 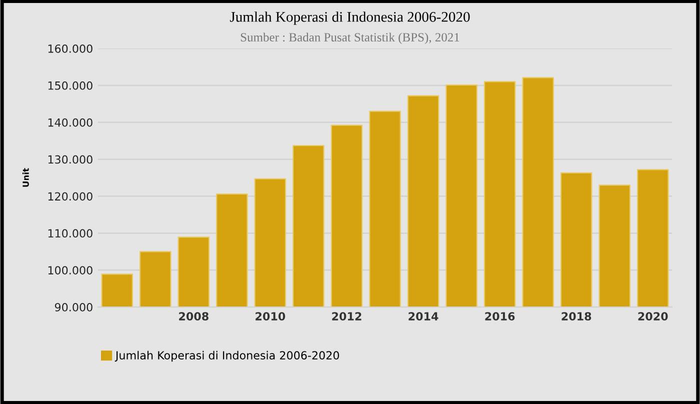 What do you see at coordinates (70, 233) in the screenshot?
I see `y-tick-label: 110.000` at bounding box center [70, 233].